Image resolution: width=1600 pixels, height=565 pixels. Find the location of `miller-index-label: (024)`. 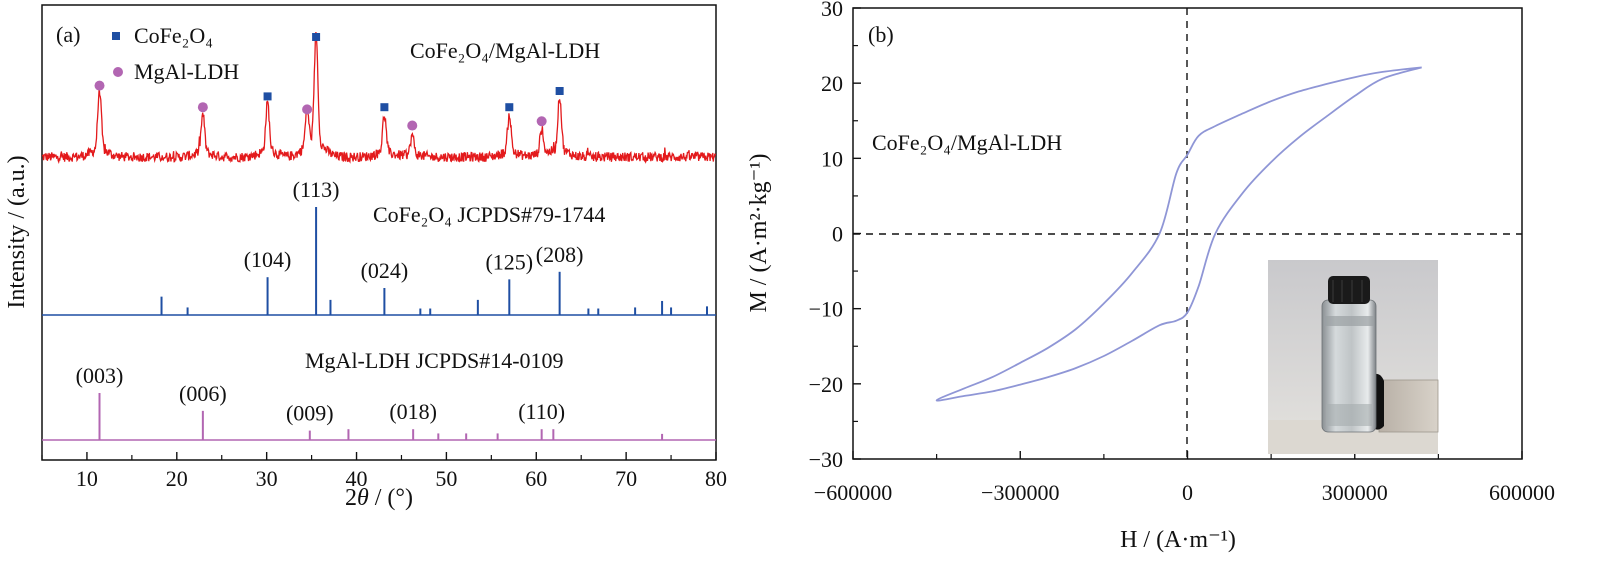

miller-index-label: (024) is located at coordinates (385, 270).